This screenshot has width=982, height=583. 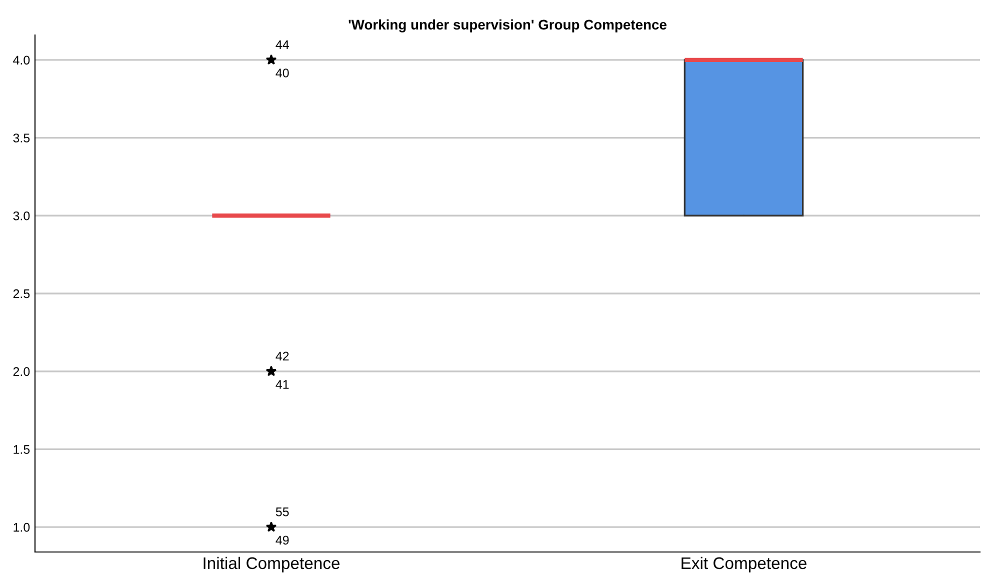 What do you see at coordinates (21, 371) in the screenshot?
I see `y-tick-label: 2.0` at bounding box center [21, 371].